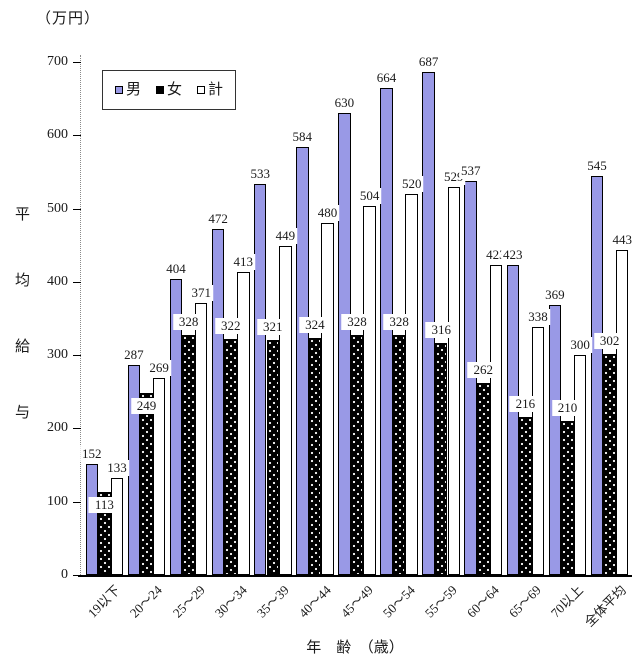  Describe the element at coordinates (176, 268) in the screenshot. I see `bar-label-male-2: 404` at that location.